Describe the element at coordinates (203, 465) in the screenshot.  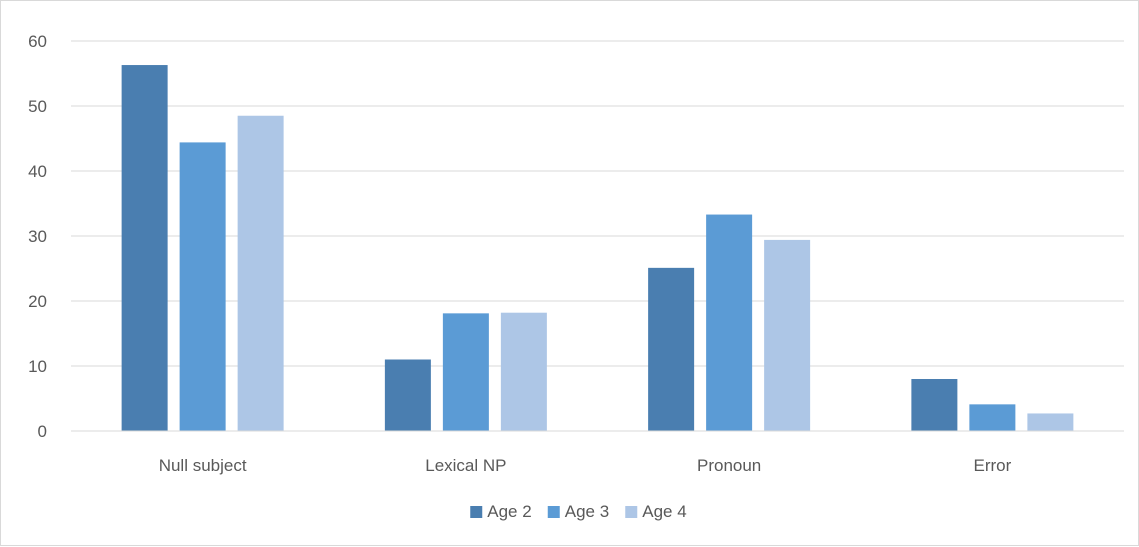
I see `x-tick-label: Null subject` at that location.